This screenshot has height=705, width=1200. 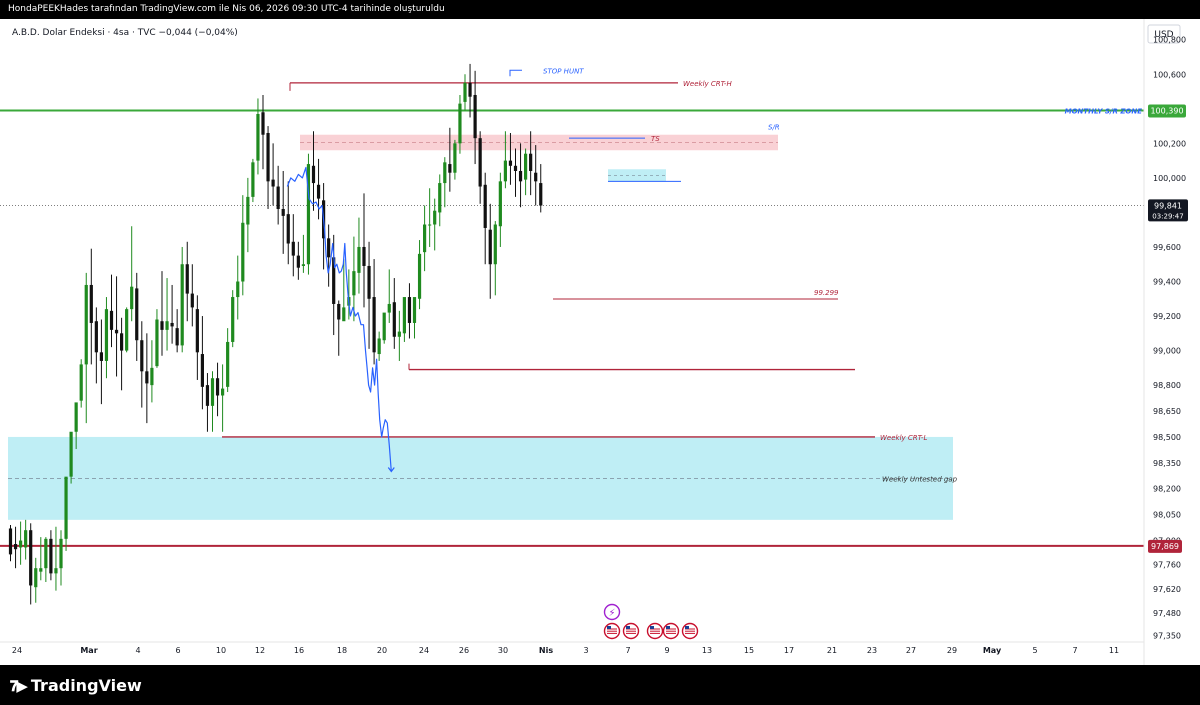 I want to click on x-tick-label: 16, so click(x=299, y=650).